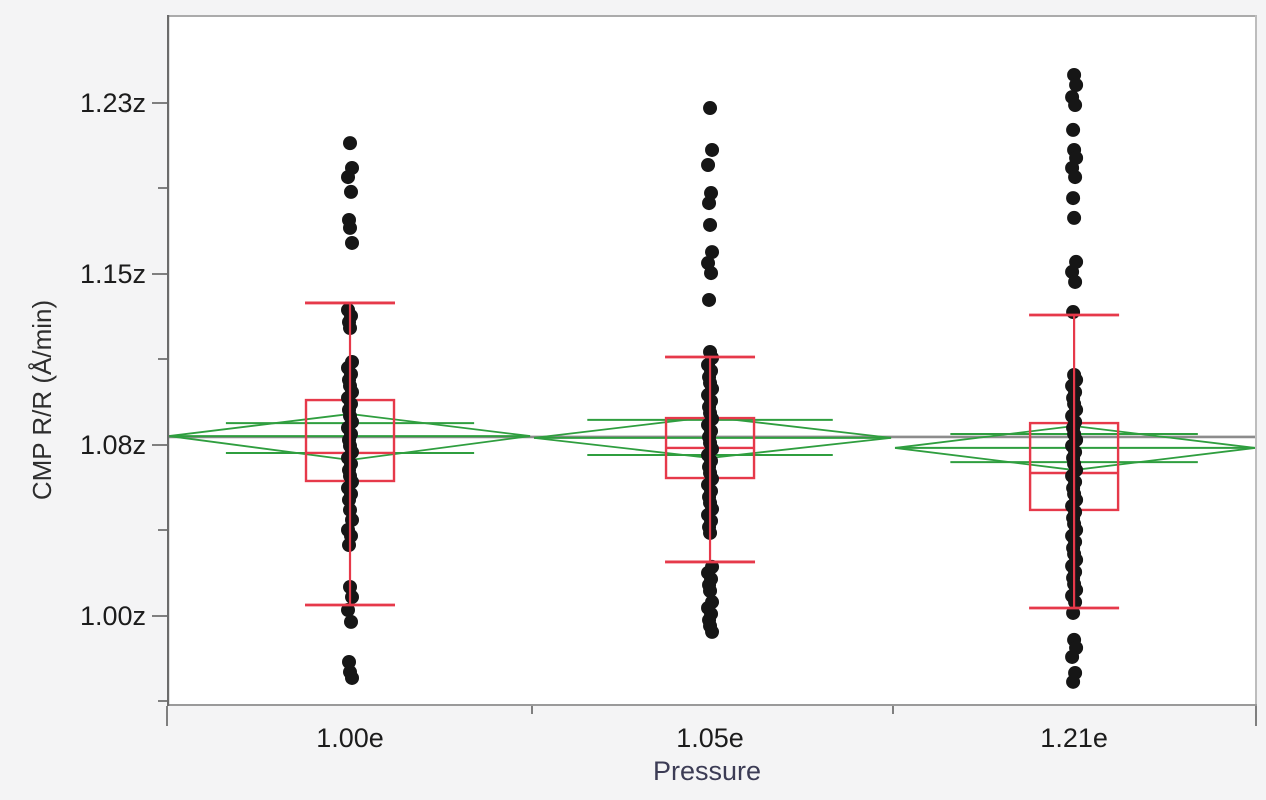 The height and width of the screenshot is (800, 1266). Describe the element at coordinates (1074, 738) in the screenshot. I see `x-category-label: 1.21e` at that location.